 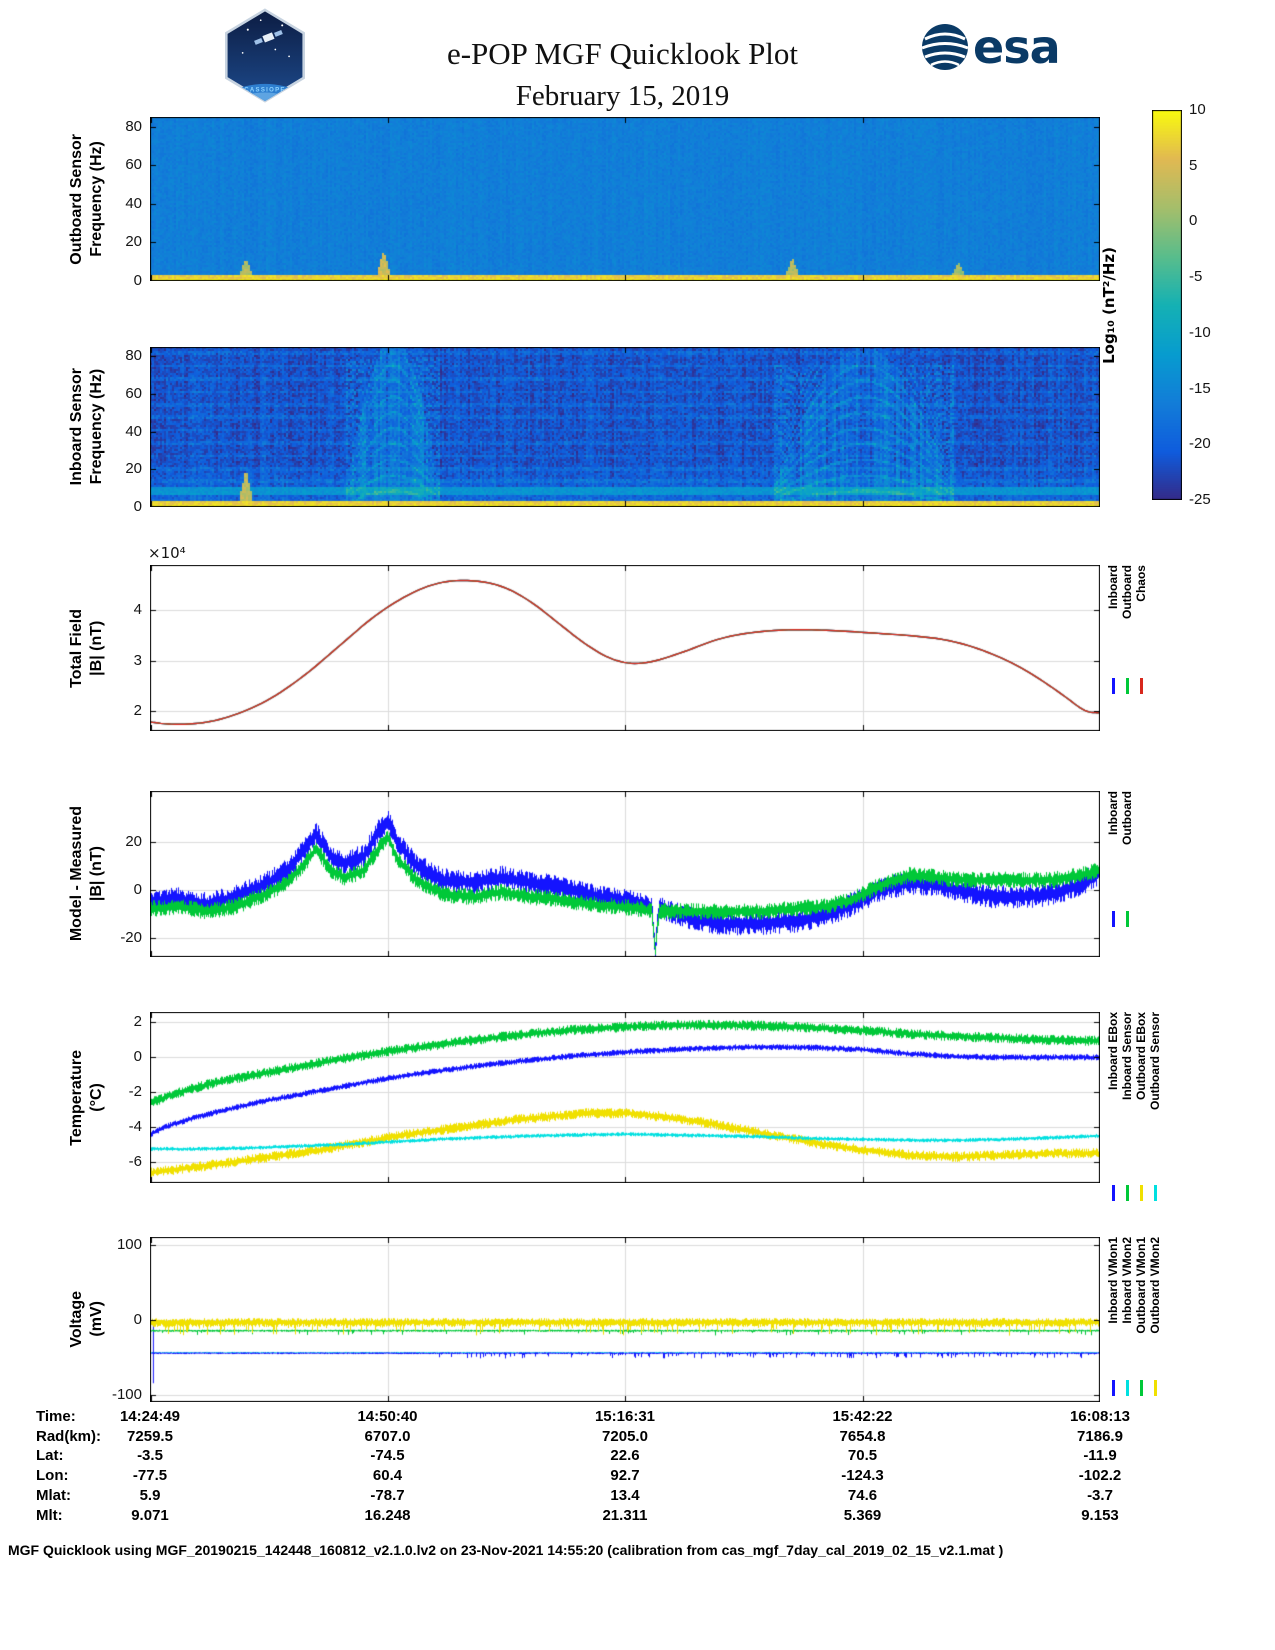 I want to click on axis-row-value: -102.2, so click(x=1100, y=1476).